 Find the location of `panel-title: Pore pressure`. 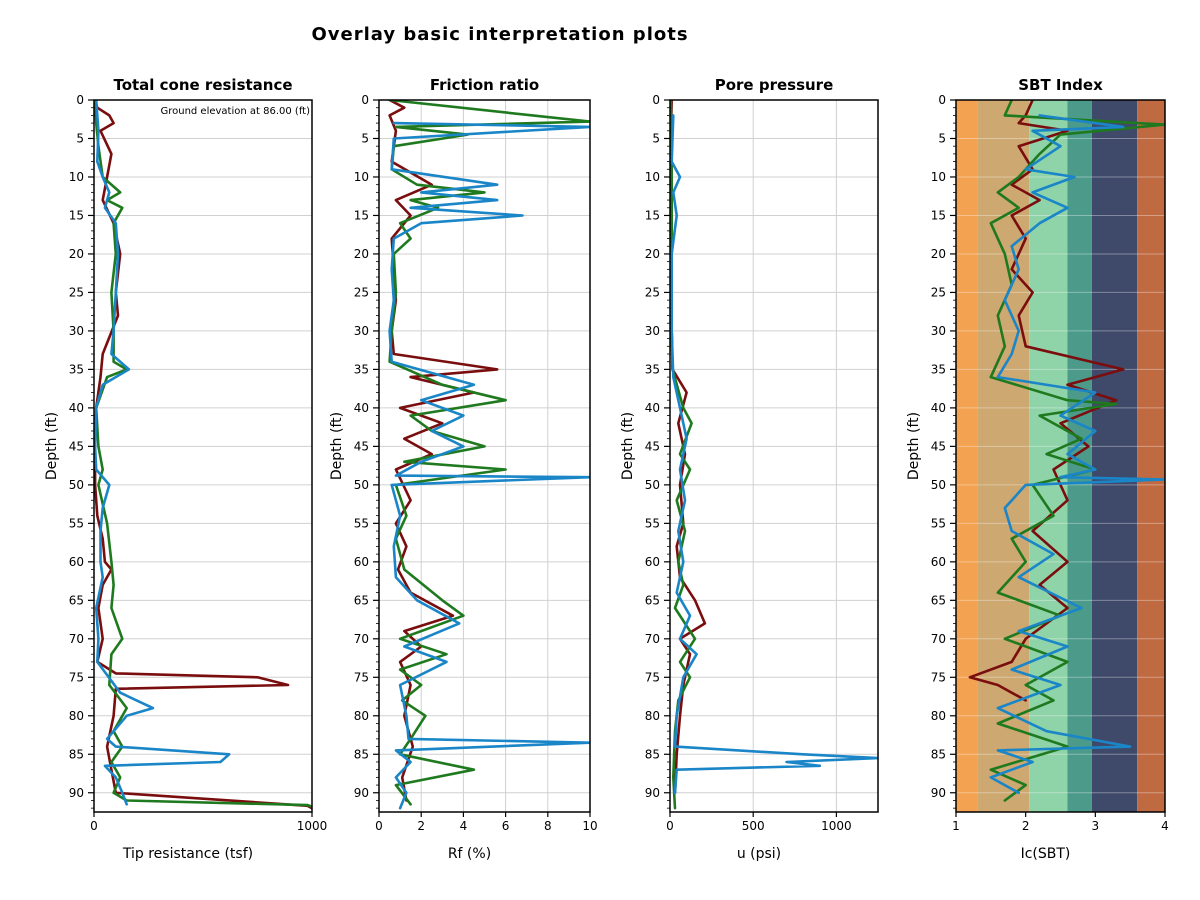

panel-title: Pore pressure is located at coordinates (774, 85).